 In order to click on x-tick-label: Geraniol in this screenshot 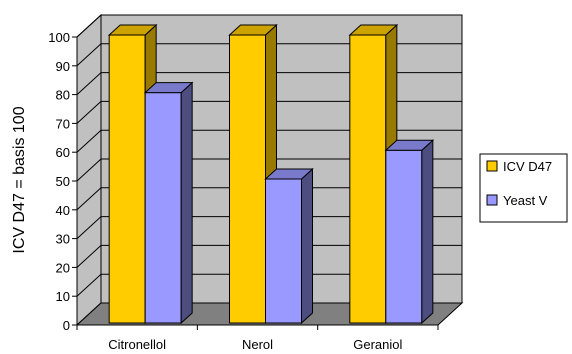, I will do `click(377, 344)`.